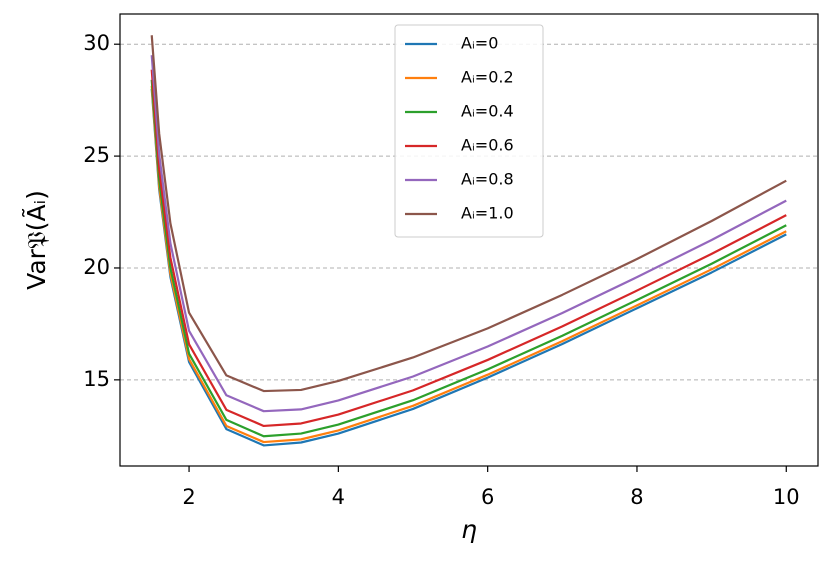 The height and width of the screenshot is (566, 832). I want to click on legend-label: Aᵢ=0.4, so click(487, 111).